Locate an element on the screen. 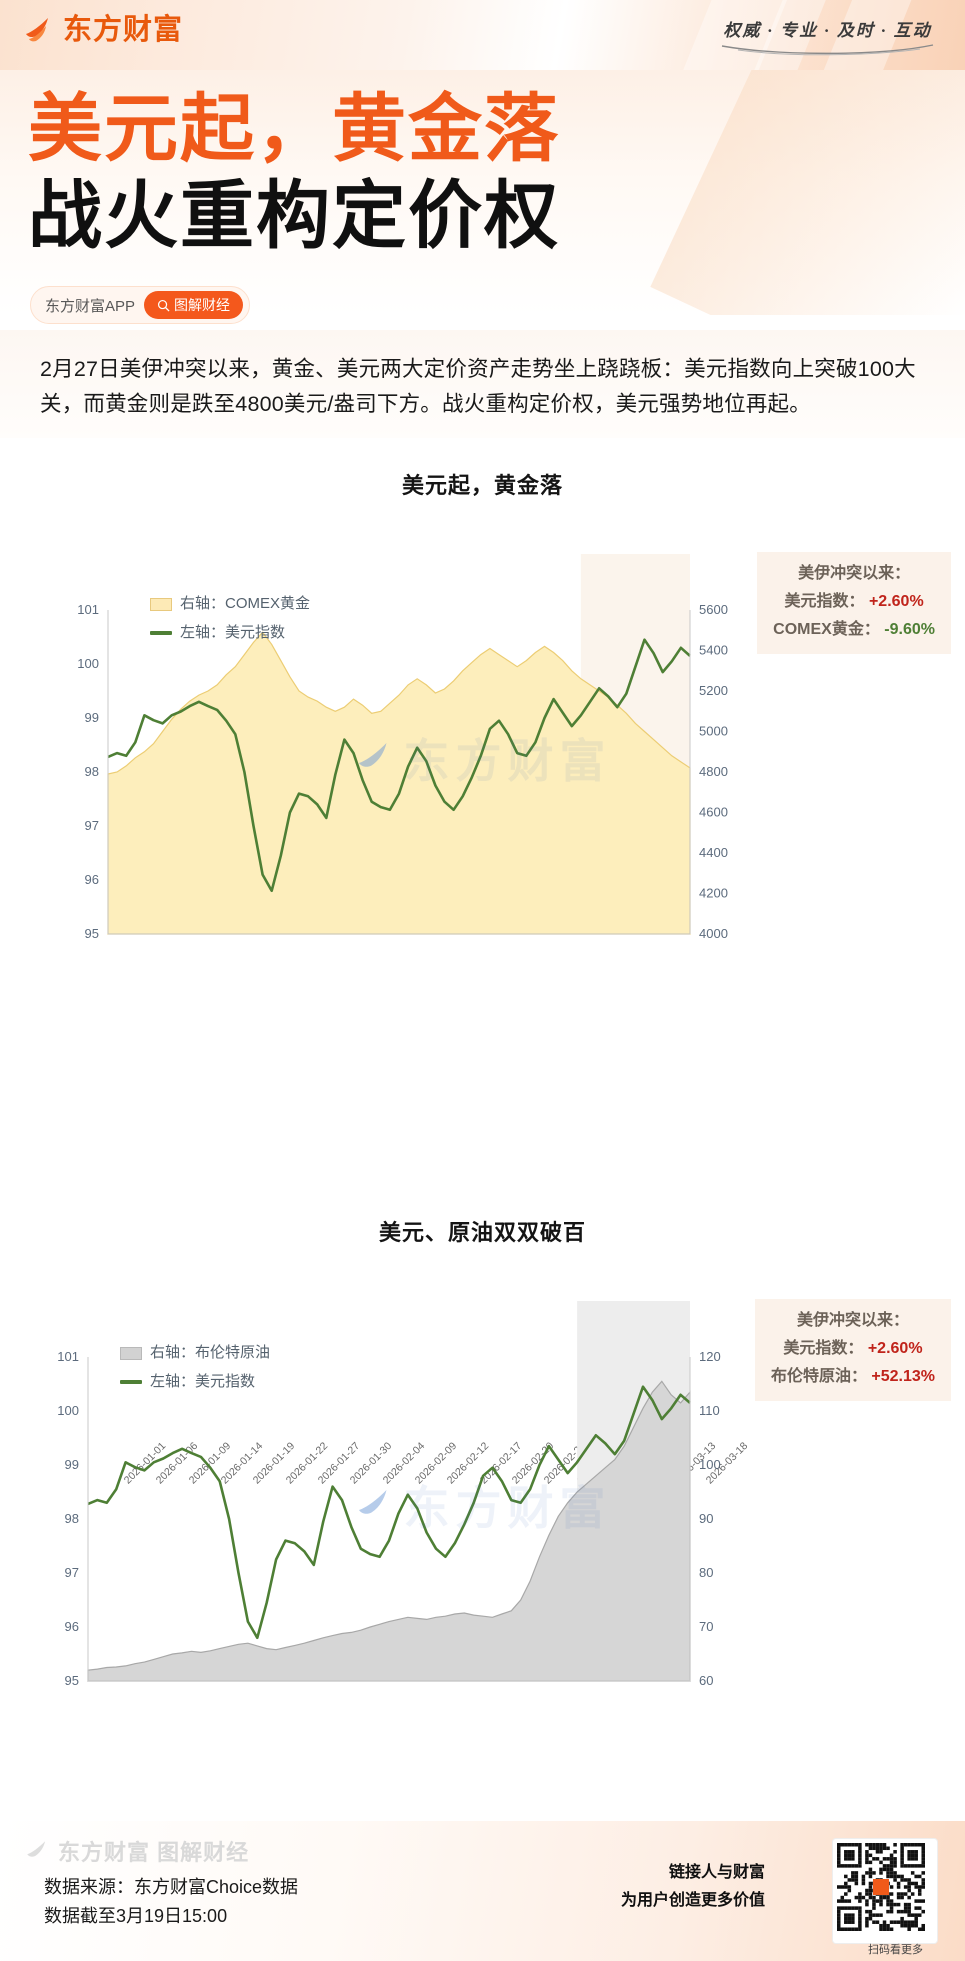 This screenshot has width=965, height=1961. brand-logo: 东方财富 is located at coordinates (102, 30).